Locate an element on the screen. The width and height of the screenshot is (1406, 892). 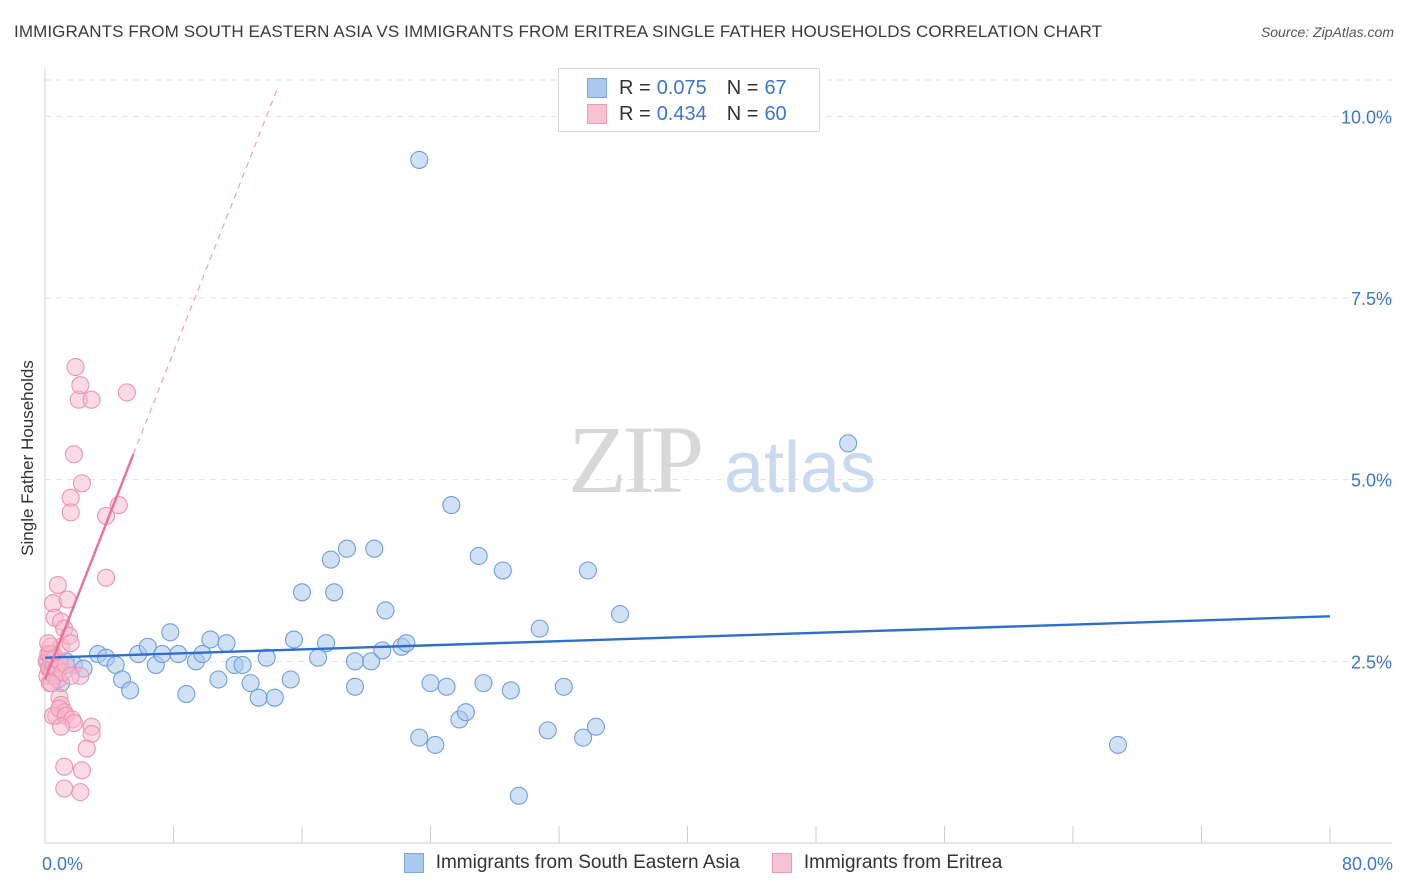
trend-line-eritrea-extension is located at coordinates (205, 271).